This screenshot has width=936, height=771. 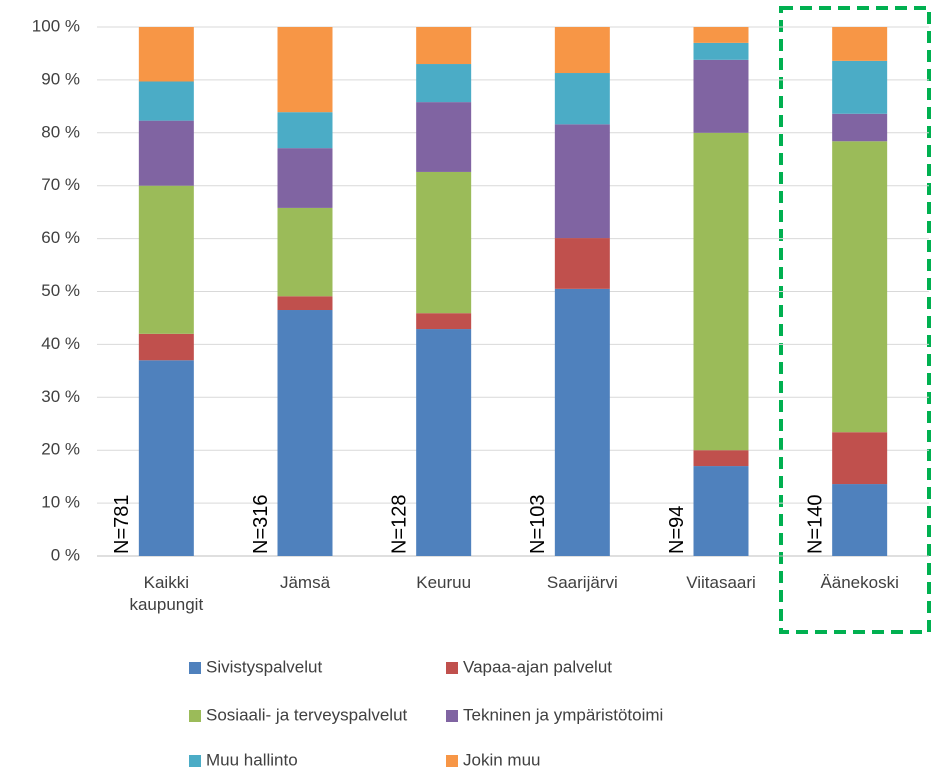 I want to click on x-tick-label: Keuruu, so click(x=444, y=582).